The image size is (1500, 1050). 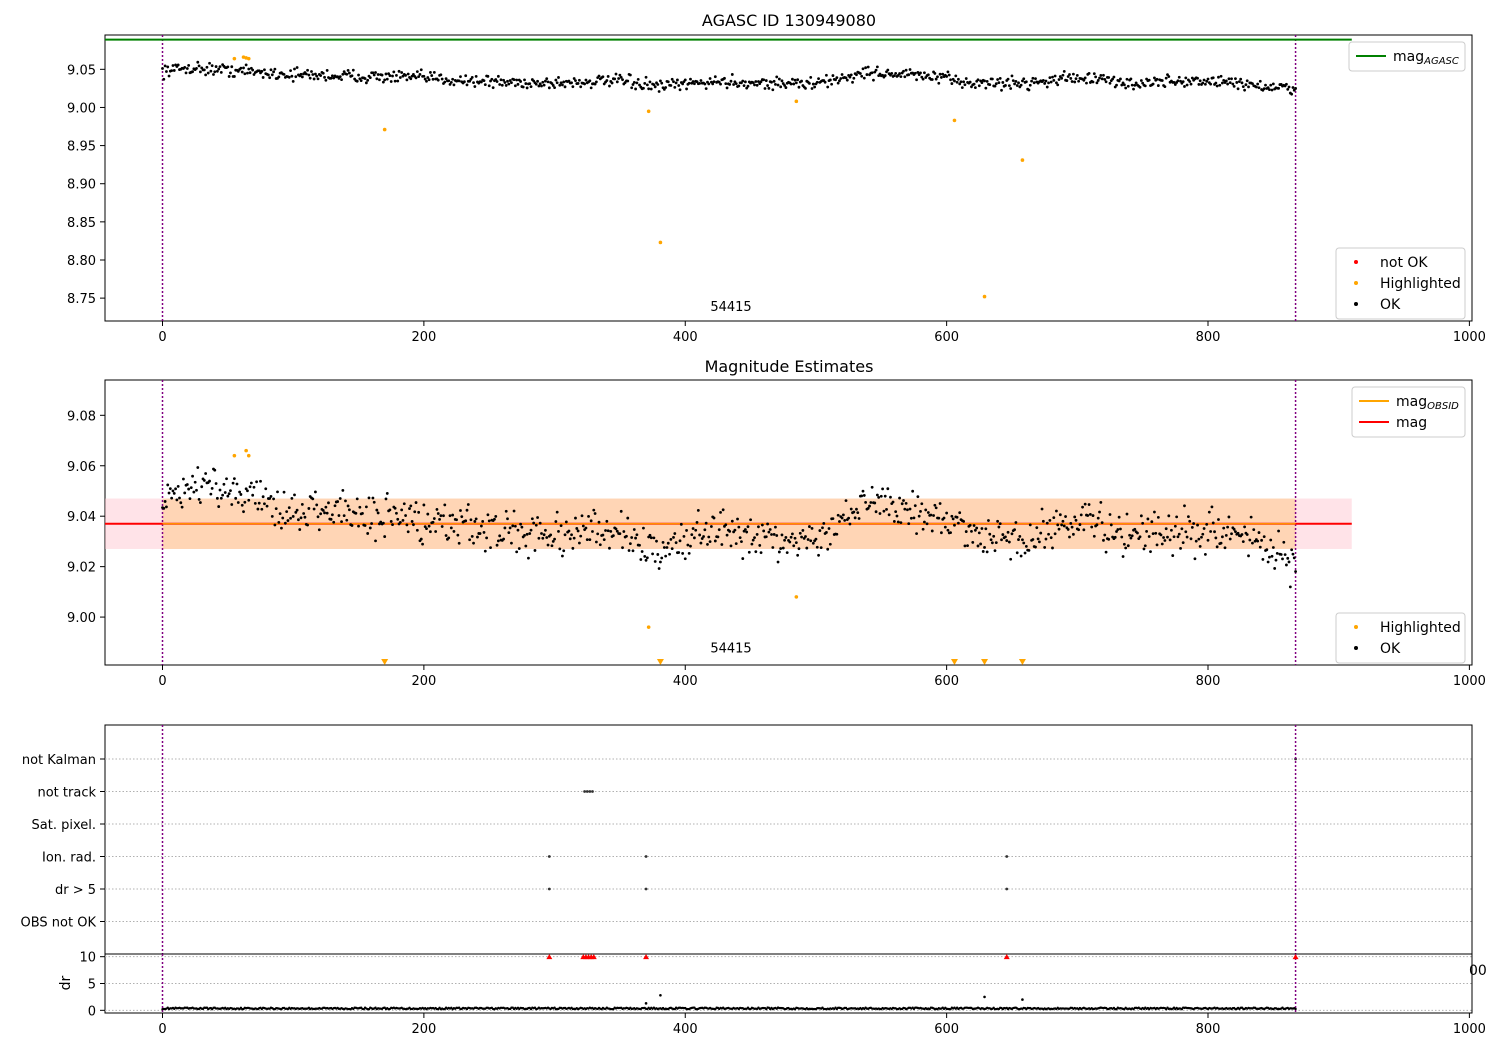 What do you see at coordinates (1356, 262) in the screenshot?
I see `agasc-status-legend-swatch` at bounding box center [1356, 262].